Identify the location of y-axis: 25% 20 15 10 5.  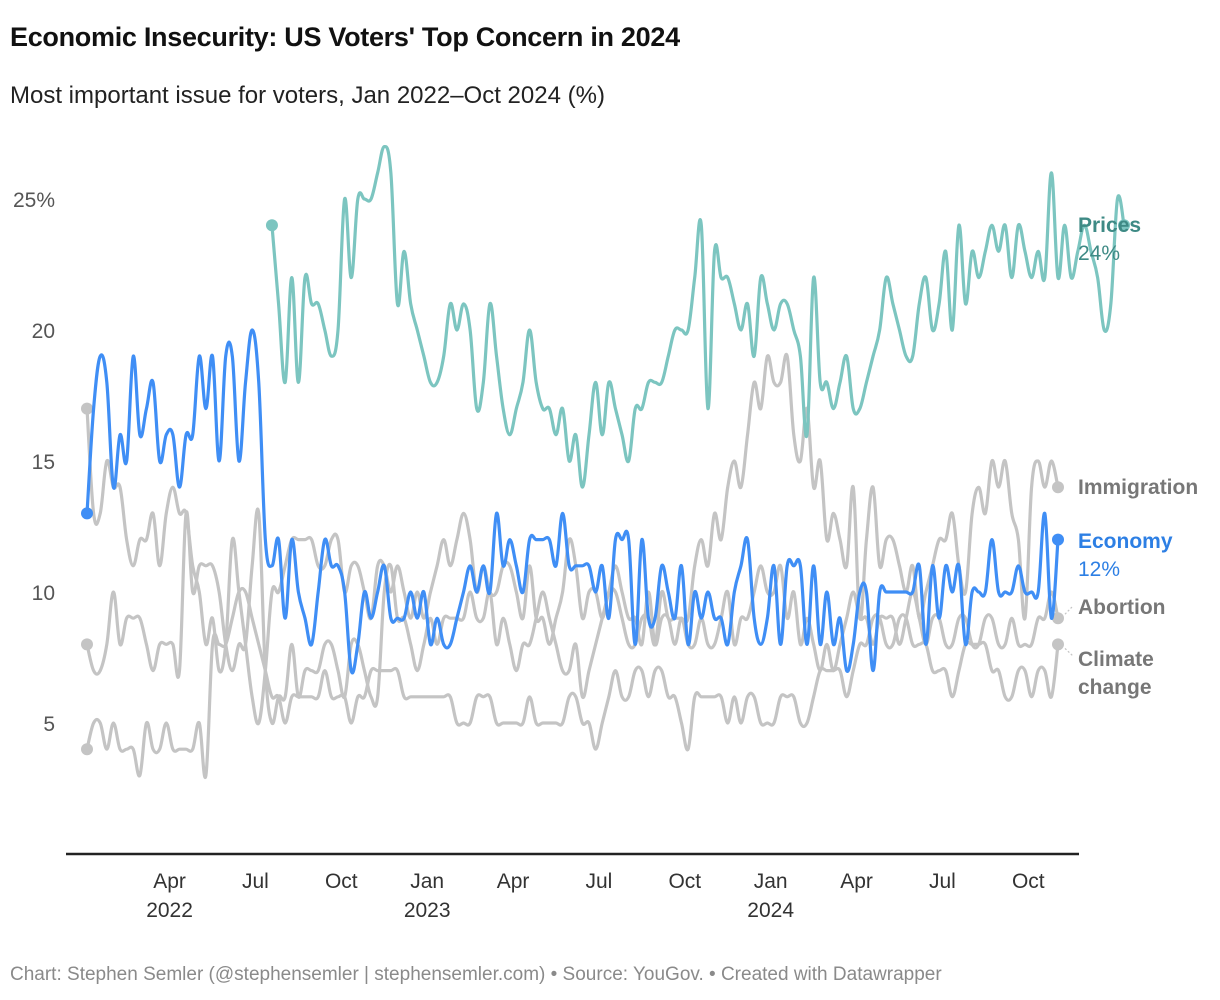
(34, 462).